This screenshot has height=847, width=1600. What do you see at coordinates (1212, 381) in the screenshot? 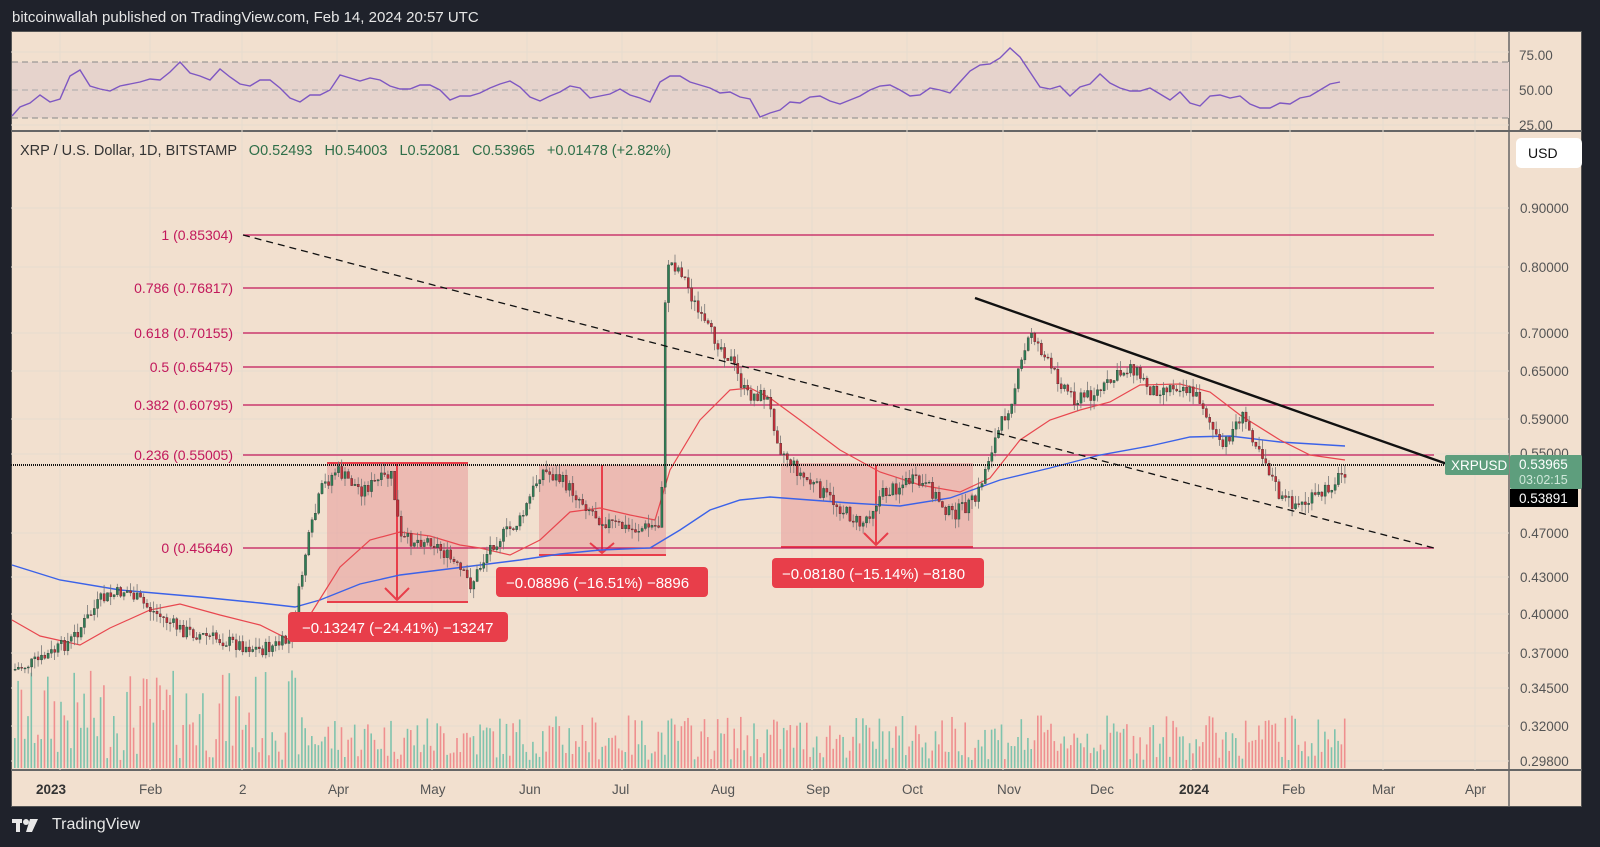
I see `resistance-trendline` at bounding box center [1212, 381].